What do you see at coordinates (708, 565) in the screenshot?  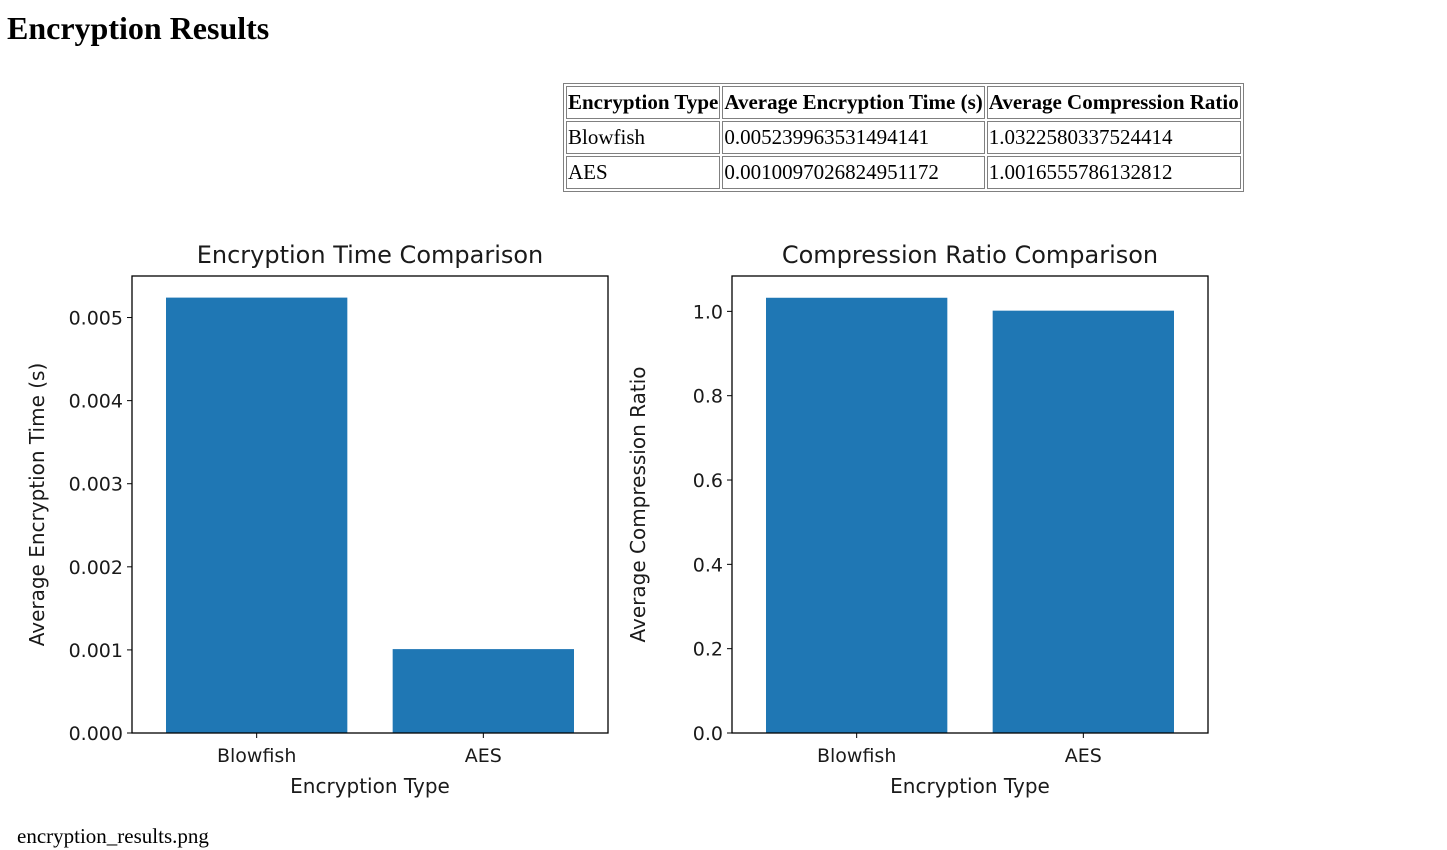 I see `y-tick-label: 0.4` at bounding box center [708, 565].